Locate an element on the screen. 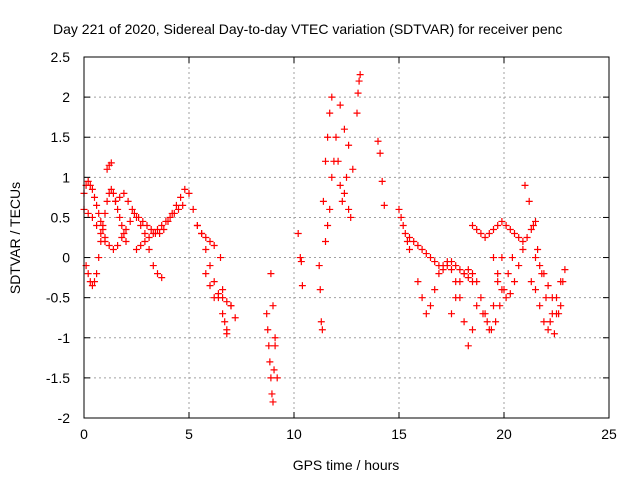 This screenshot has height=480, width=640. x-axis-label: GPS time / hours is located at coordinates (346, 465).